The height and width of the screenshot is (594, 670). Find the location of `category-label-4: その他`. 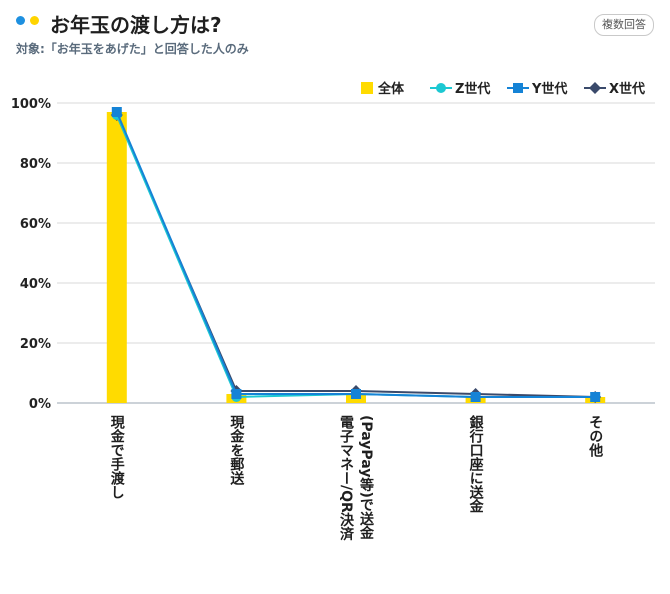

category-label-4: その他 is located at coordinates (595, 436).